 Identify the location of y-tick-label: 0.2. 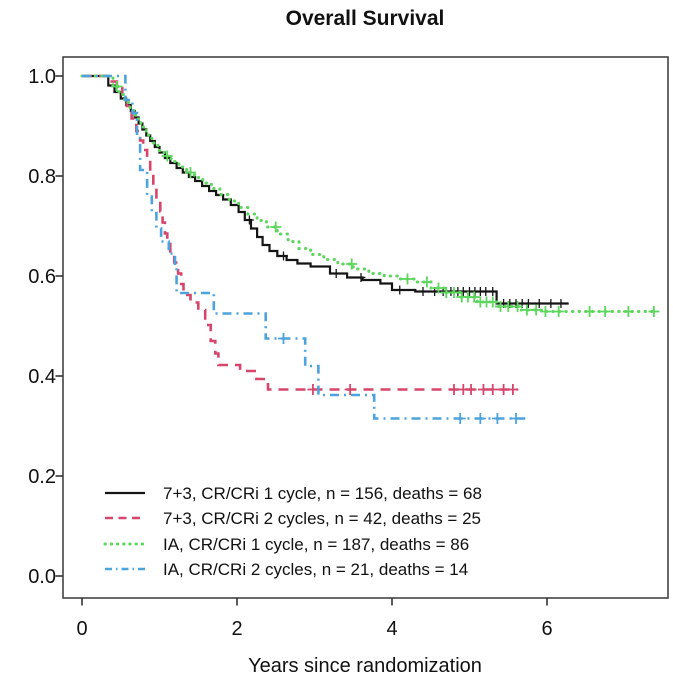
(42, 477).